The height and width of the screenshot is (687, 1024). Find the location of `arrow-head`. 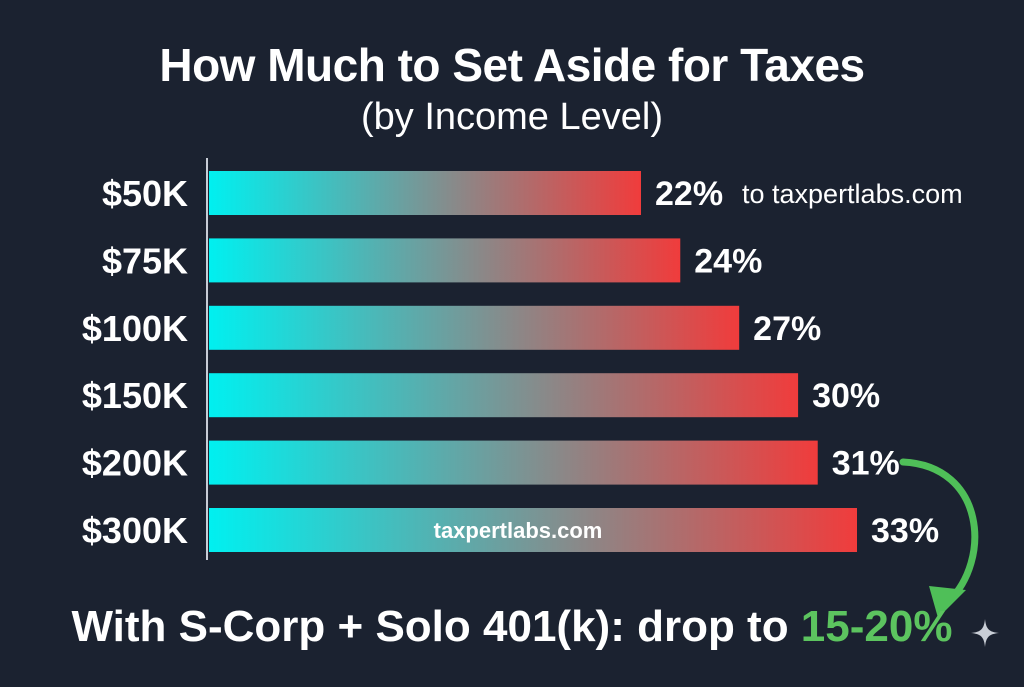

arrow-head is located at coordinates (947, 602).